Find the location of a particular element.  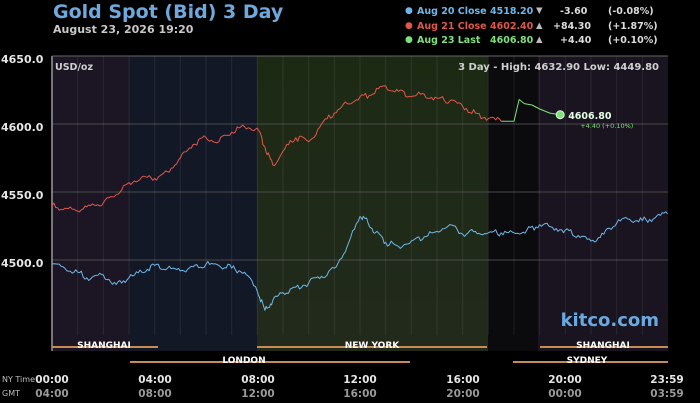

session-label-shanghai-2: SHANGHAI is located at coordinates (603, 346).